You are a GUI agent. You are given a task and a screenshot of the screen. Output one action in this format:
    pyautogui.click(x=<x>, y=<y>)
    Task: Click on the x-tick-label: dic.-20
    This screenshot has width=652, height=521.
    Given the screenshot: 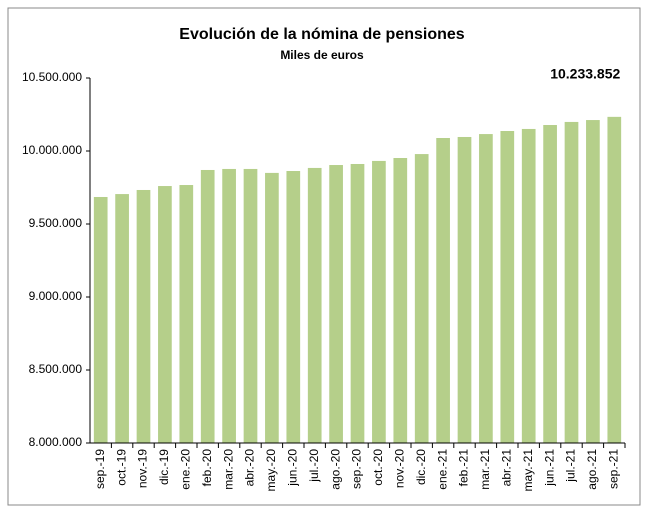 What is the action you would take?
    pyautogui.click(x=421, y=467)
    